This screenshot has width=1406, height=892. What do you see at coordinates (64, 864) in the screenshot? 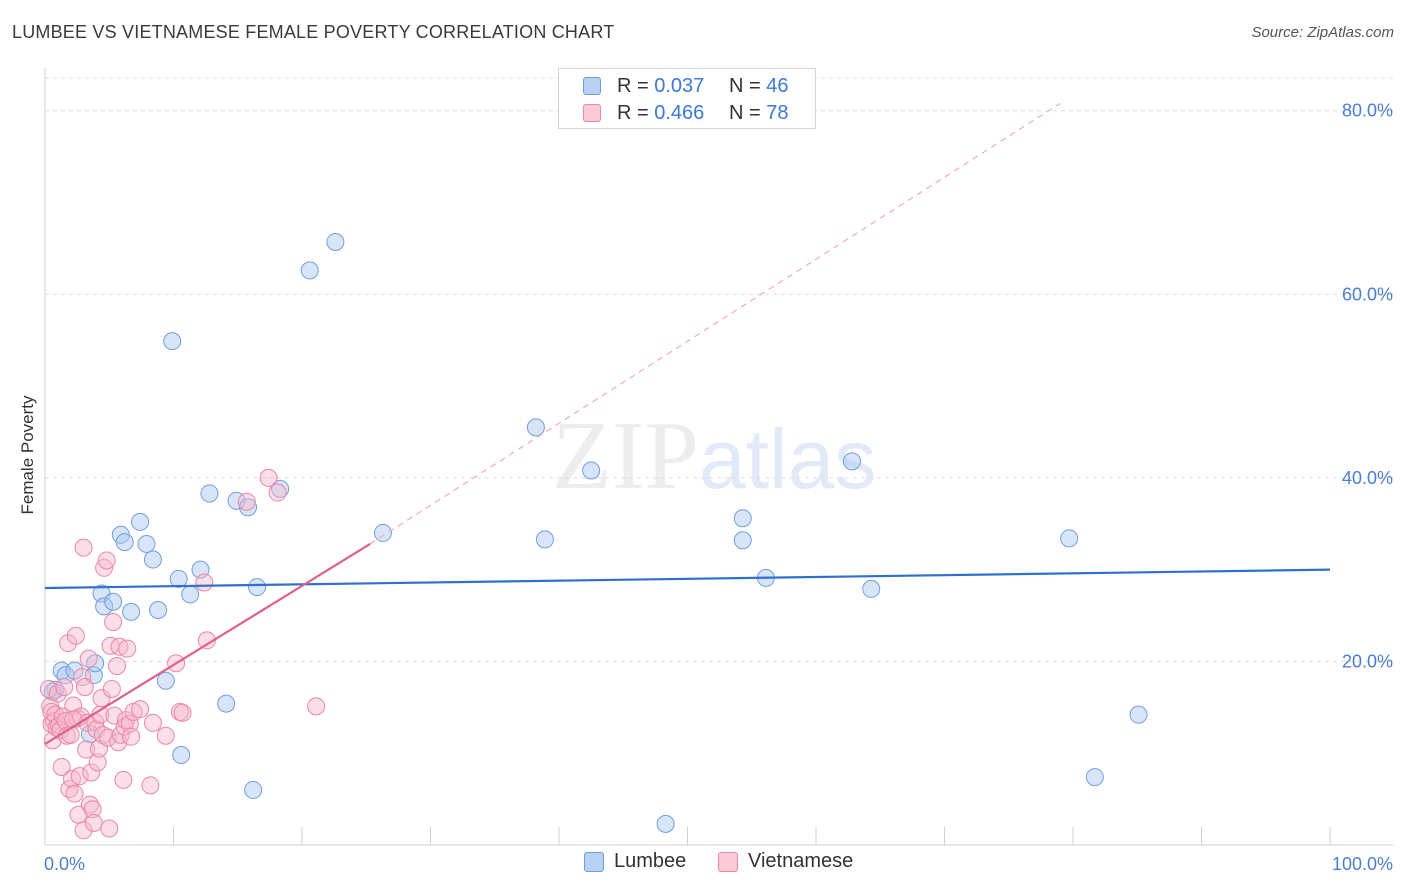
I see `x-tick-label: 0.0%` at bounding box center [64, 864].